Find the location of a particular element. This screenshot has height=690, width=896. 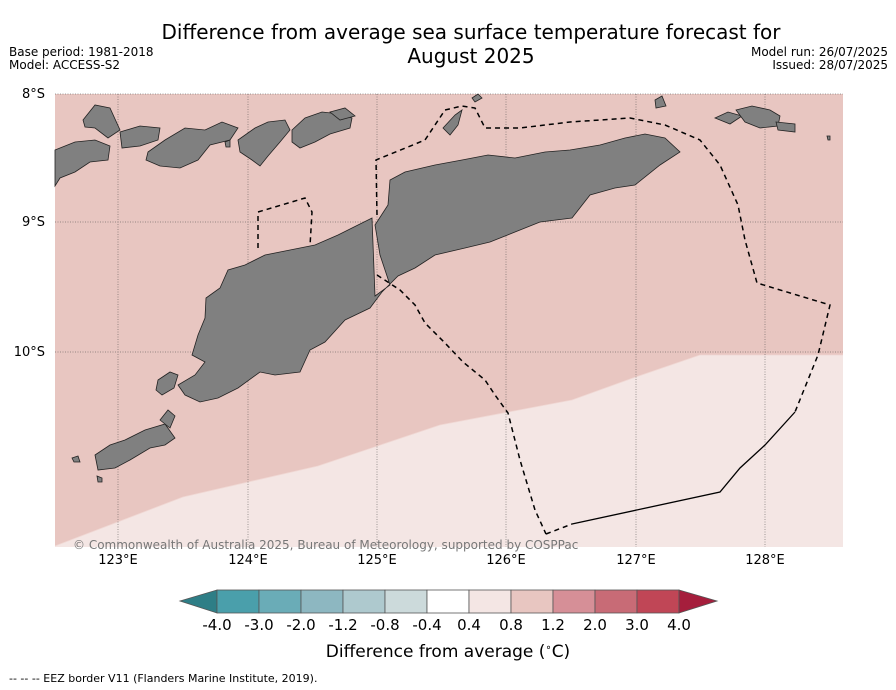

colorbar-tick-label: 0.4 is located at coordinates (469, 625).